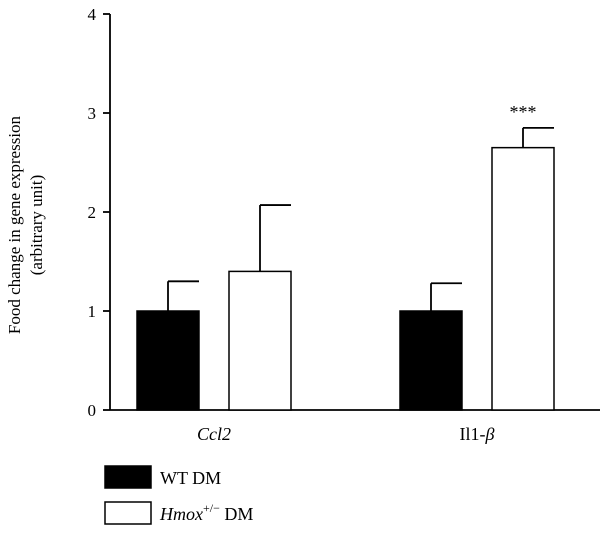  Describe the element at coordinates (92, 14) in the screenshot. I see `y-tick-label: 4` at that location.